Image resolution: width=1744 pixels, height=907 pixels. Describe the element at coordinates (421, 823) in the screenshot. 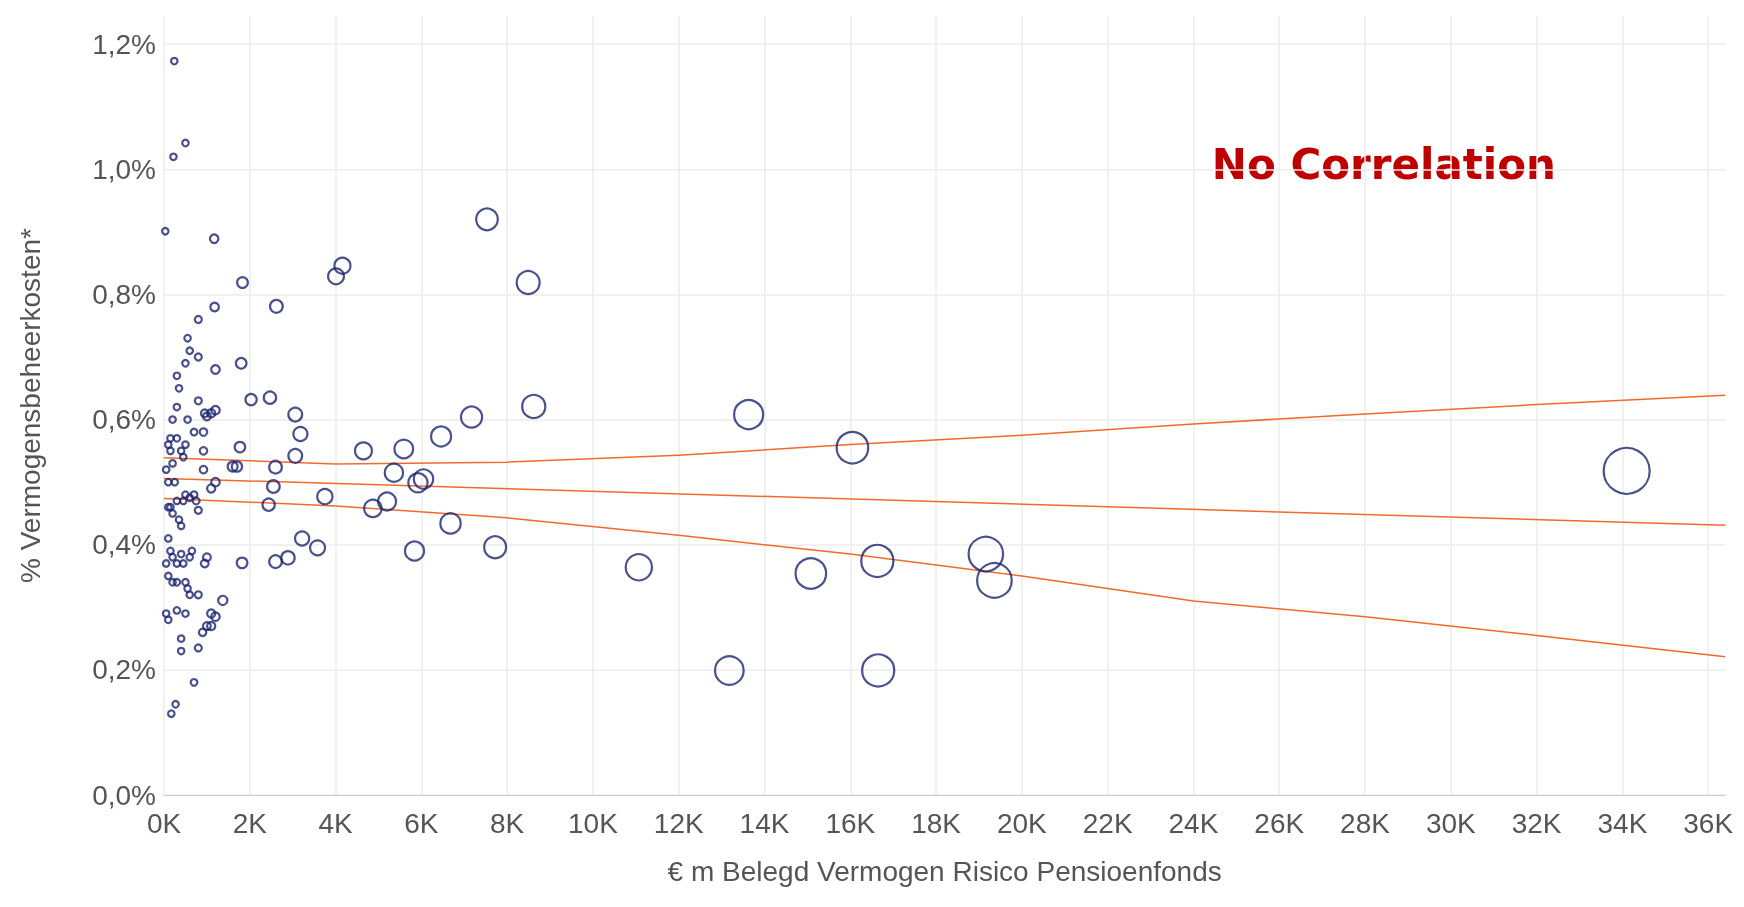

I see `x-tick-label: 6K` at that location.